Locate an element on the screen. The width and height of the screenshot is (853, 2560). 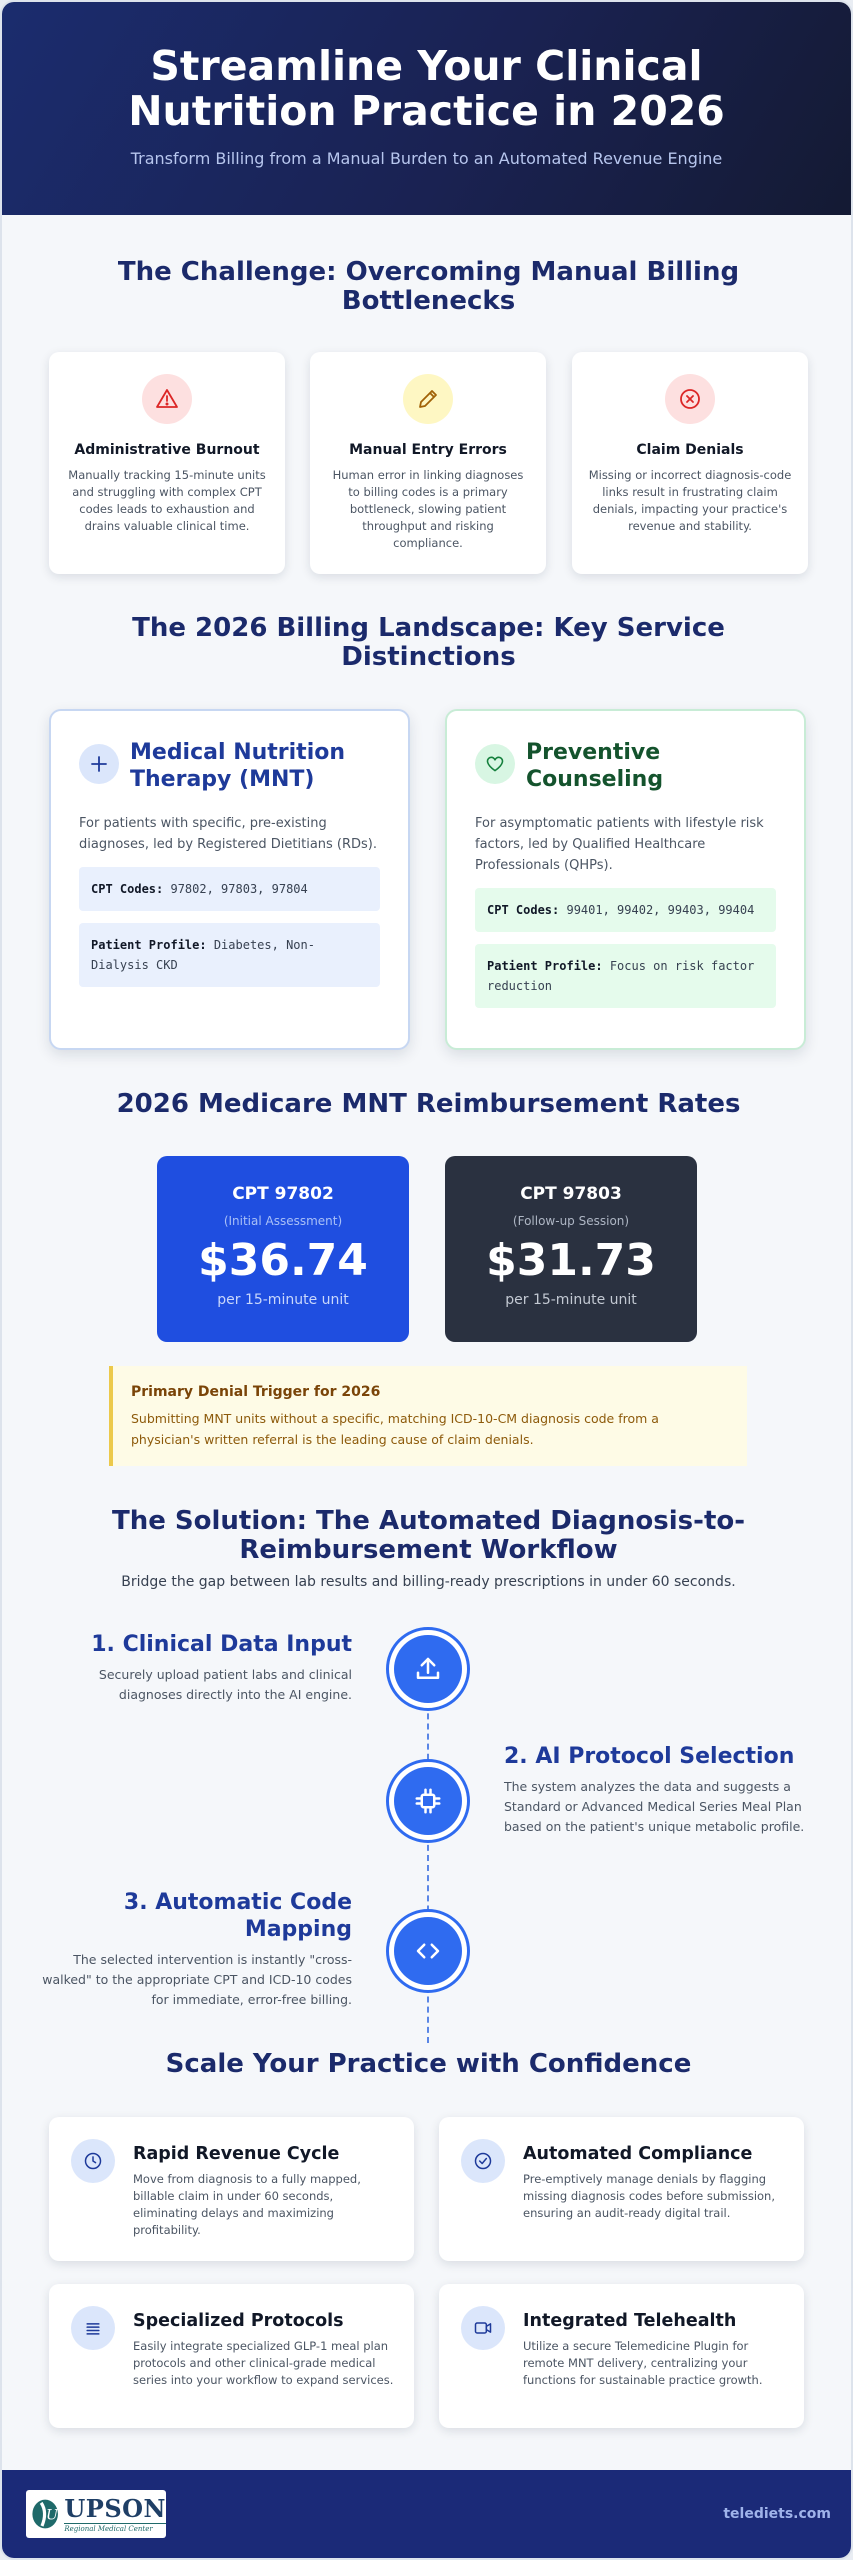
challenge-card-title: Administrative Burnout is located at coordinates (167, 450).